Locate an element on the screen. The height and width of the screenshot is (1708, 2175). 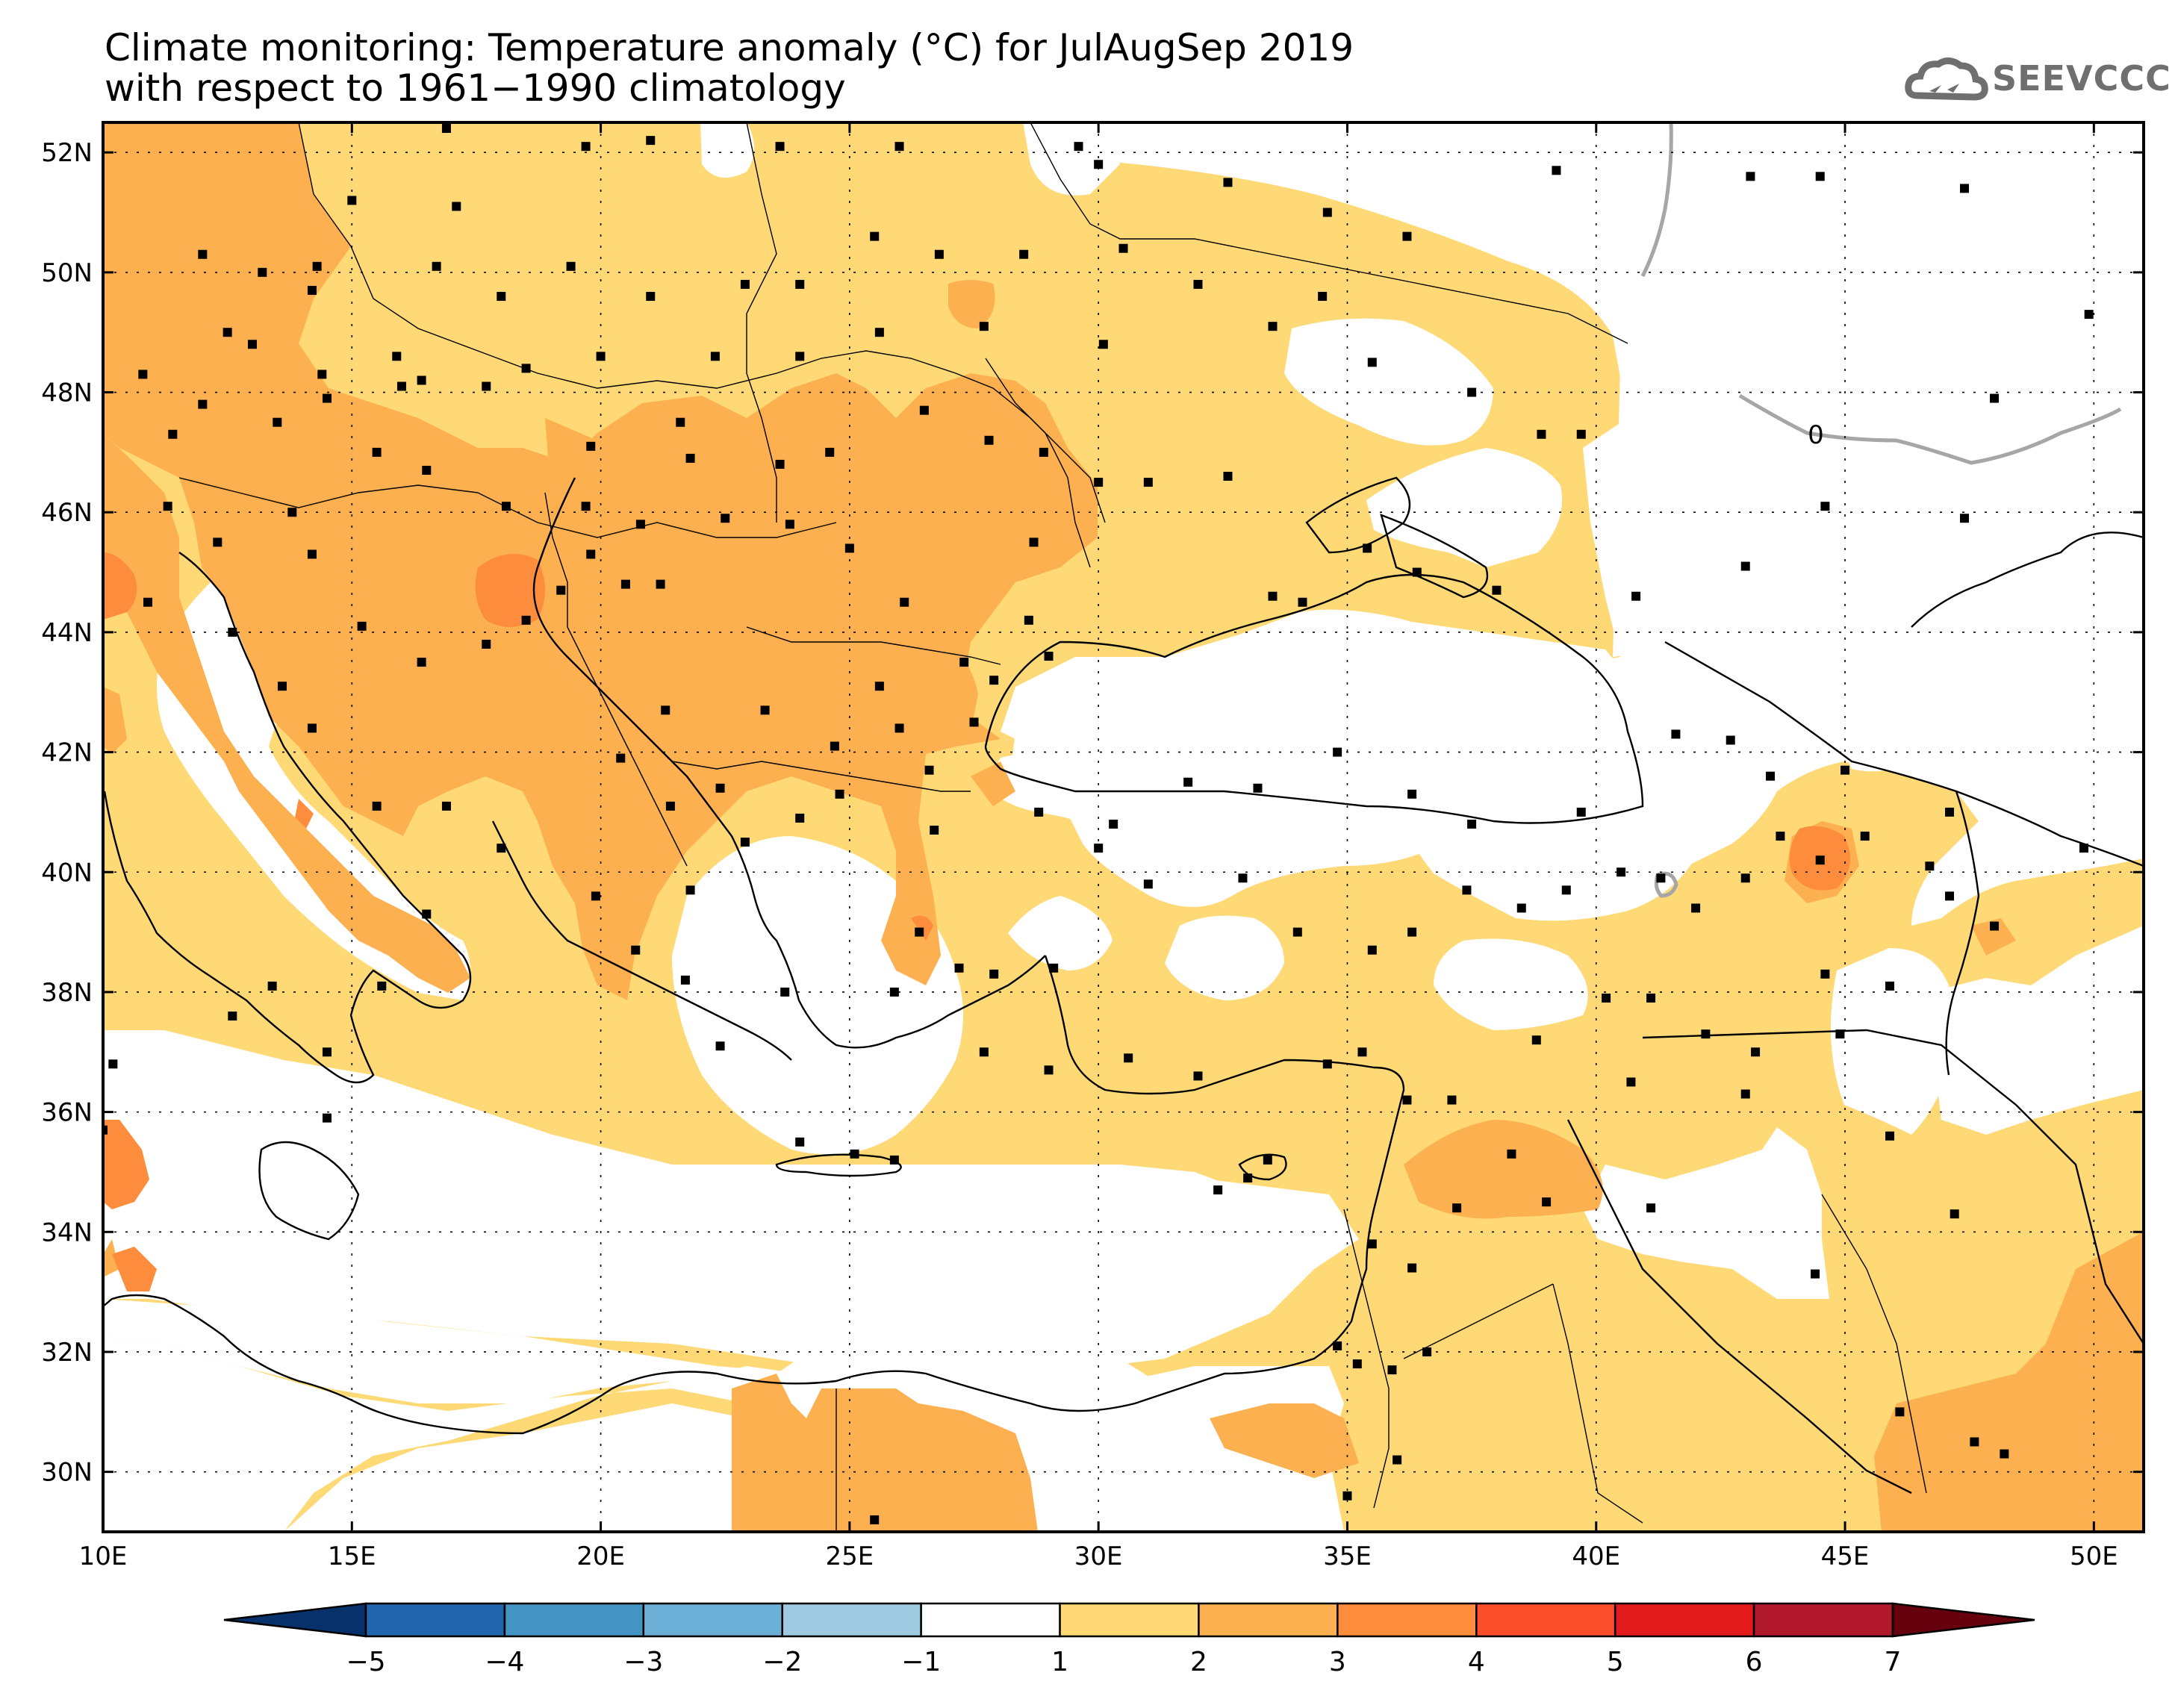
lon-tick-label: 45E is located at coordinates (1845, 1556).